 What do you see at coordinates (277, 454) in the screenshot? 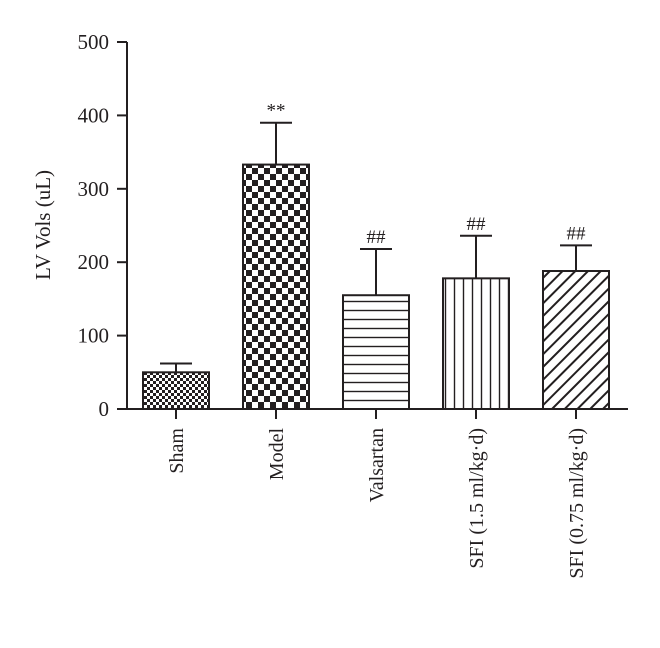
I see `category-label: Model` at bounding box center [277, 454].